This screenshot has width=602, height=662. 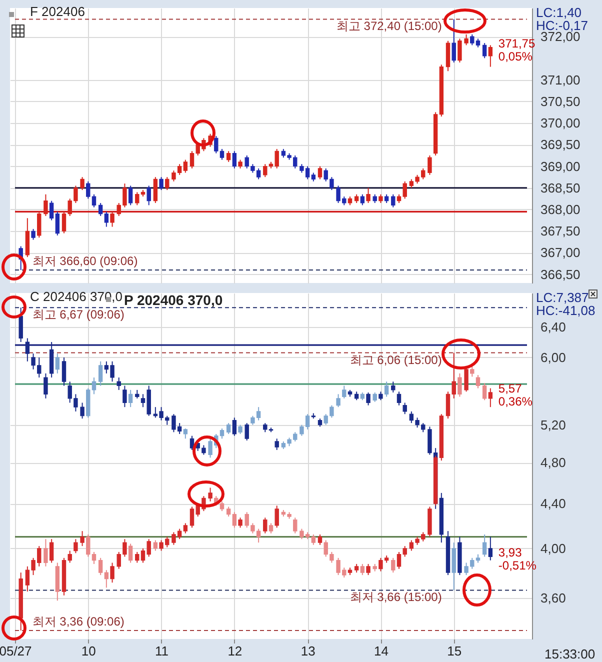 What do you see at coordinates (162, 651) in the screenshot?
I see `x-tick-label: 11` at bounding box center [162, 651].